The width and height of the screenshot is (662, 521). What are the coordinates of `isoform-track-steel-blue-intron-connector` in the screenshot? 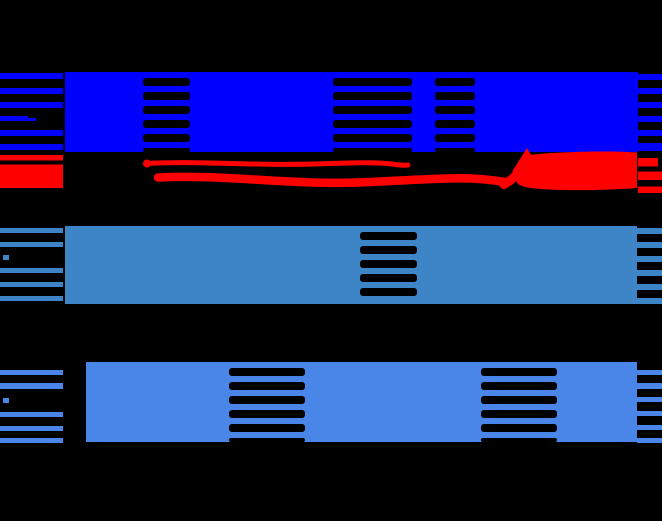 It's located at (388, 265).